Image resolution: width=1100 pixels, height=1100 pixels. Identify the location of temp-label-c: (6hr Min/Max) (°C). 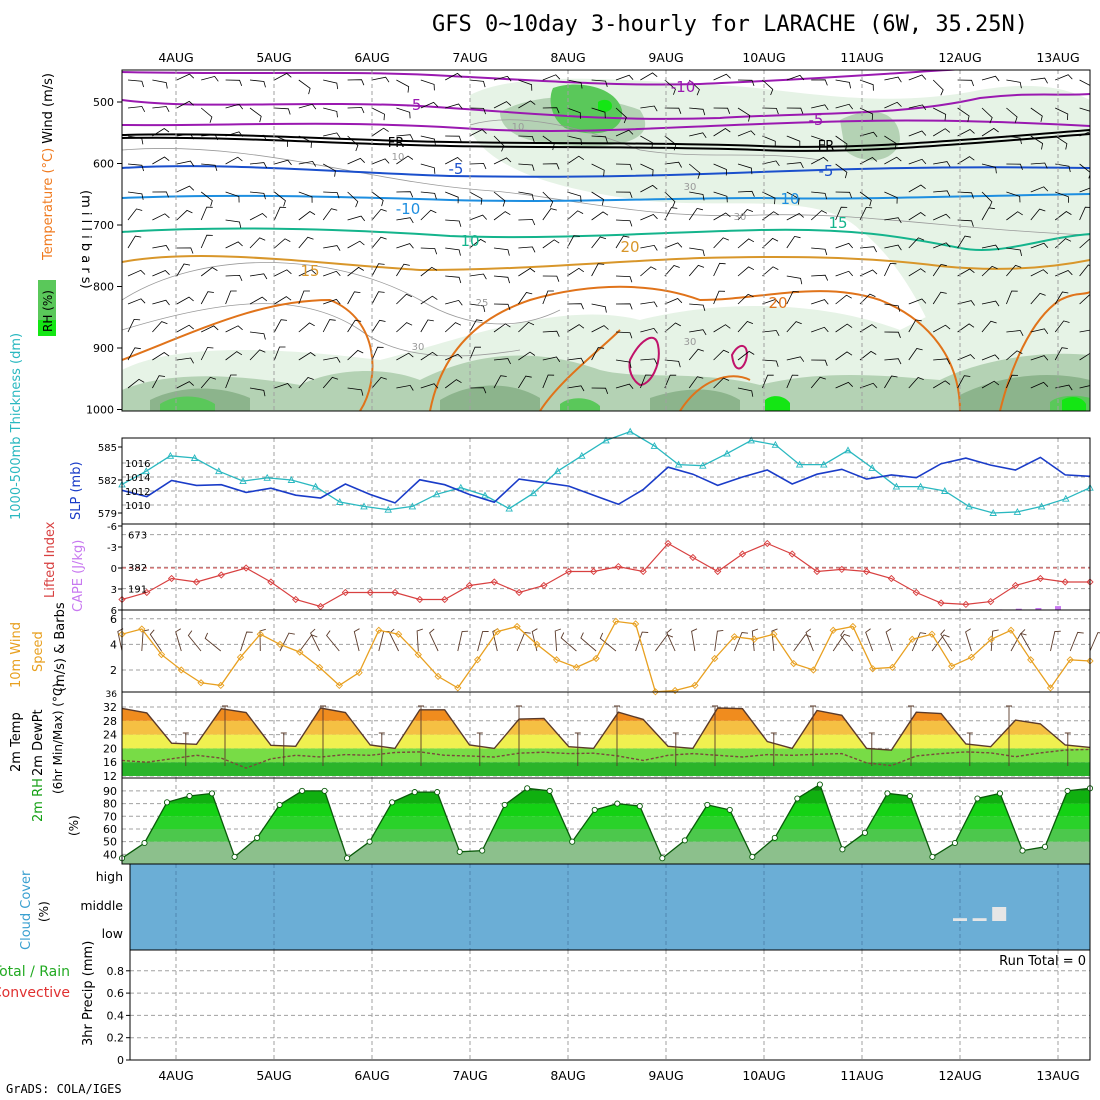
(58, 738).